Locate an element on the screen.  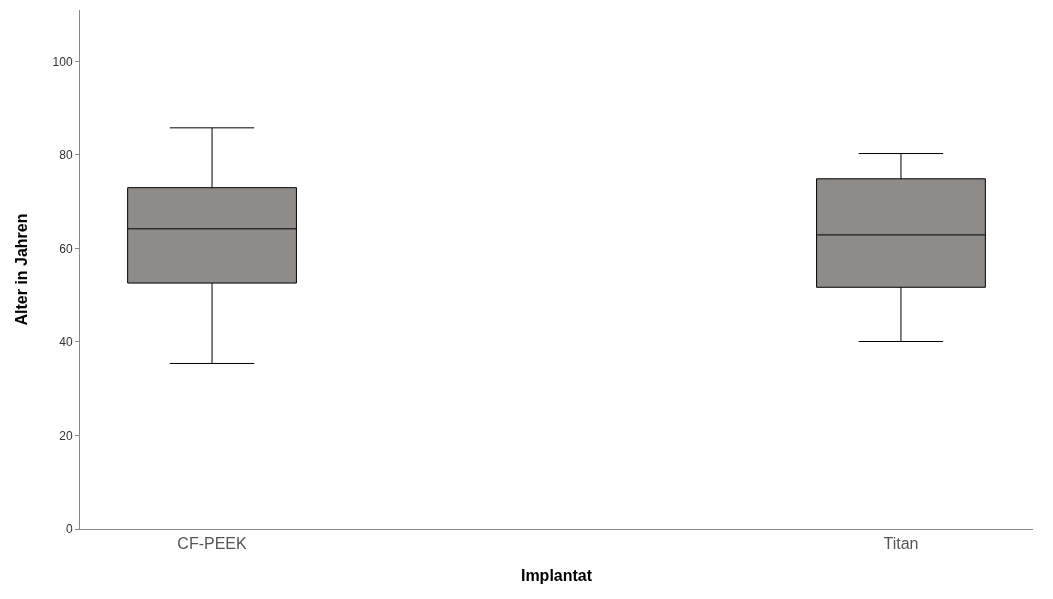
y-axis-title: Alter in Jahren is located at coordinates (22, 269).